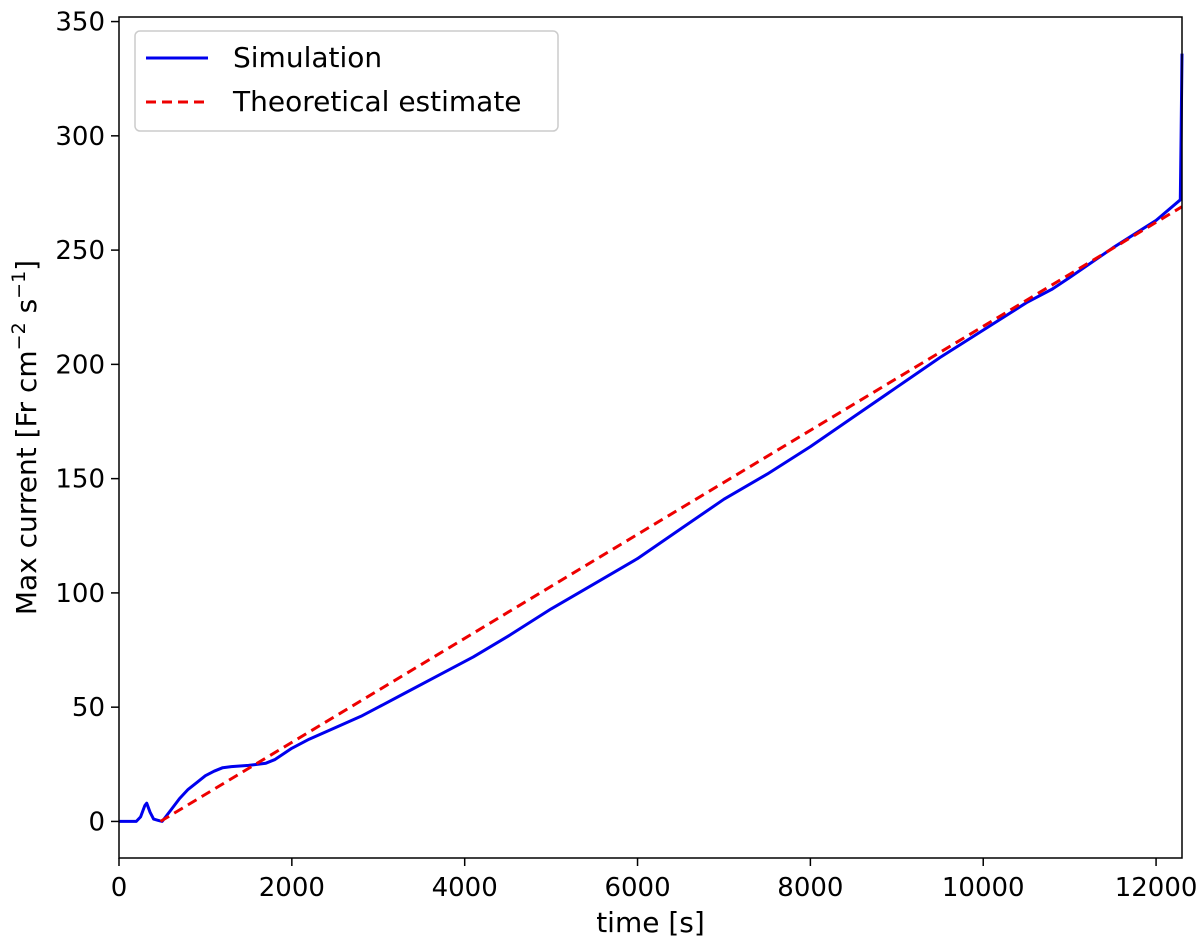 Image resolution: width=1200 pixels, height=945 pixels. I want to click on y-axis: 0 50 100 150 200 250 300 350, so click(87, 422).